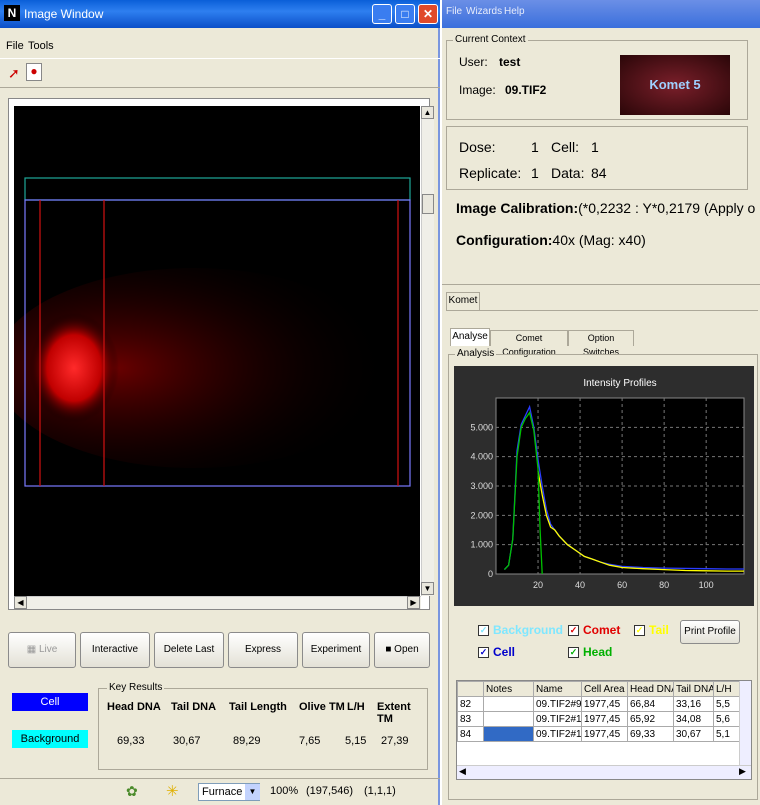  I want to click on horizontal-scrollbar: ◀ ▶, so click(217, 602).